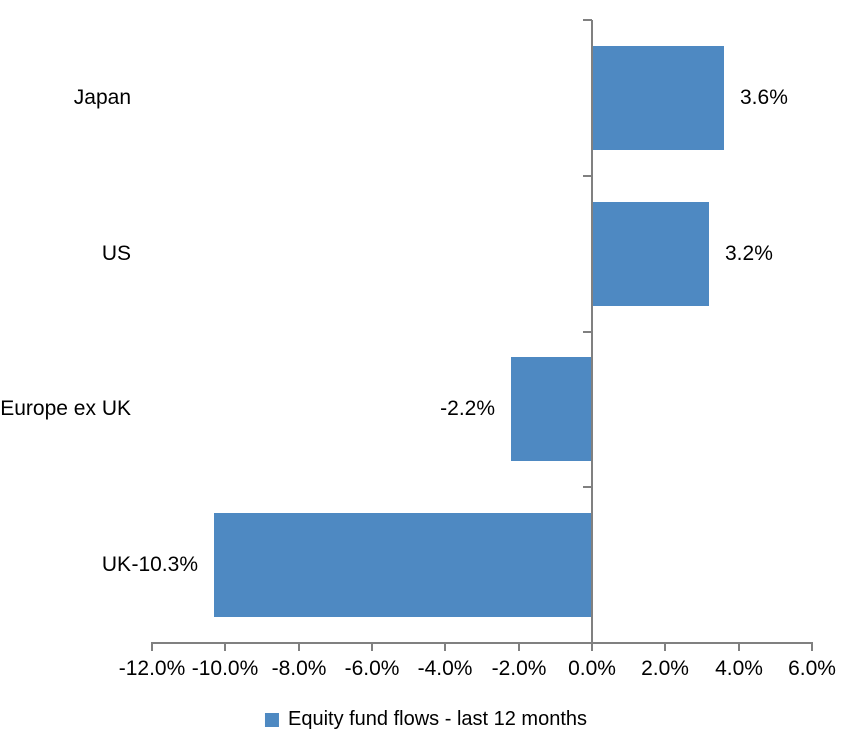  I want to click on x-axis-tick-label: 6.0%, so click(812, 668).